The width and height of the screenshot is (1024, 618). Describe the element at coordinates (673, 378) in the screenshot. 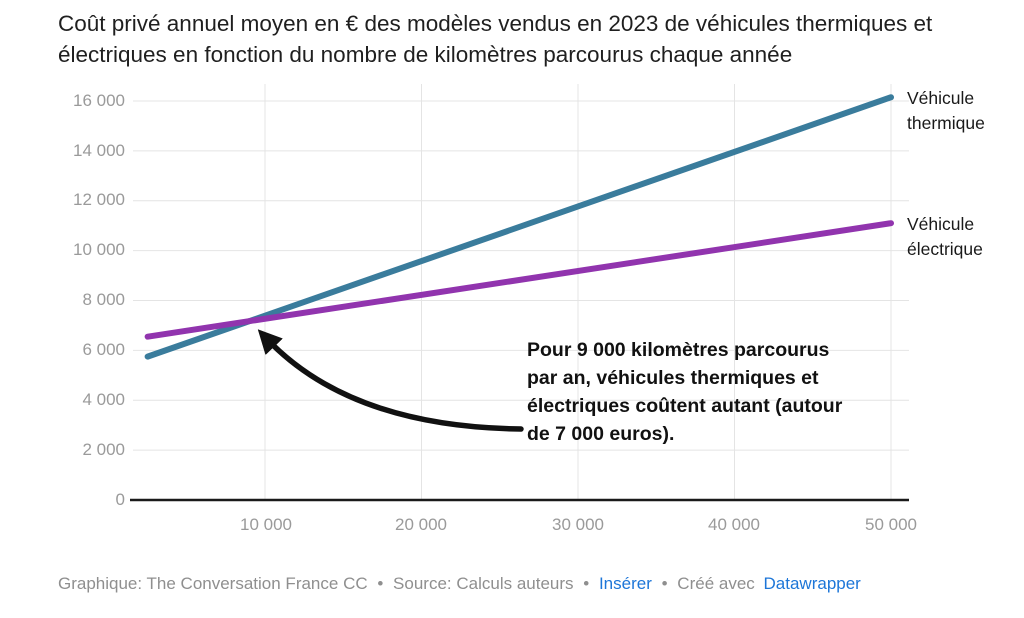

I see `annotation-line: par an, véhicules thermiques et` at that location.